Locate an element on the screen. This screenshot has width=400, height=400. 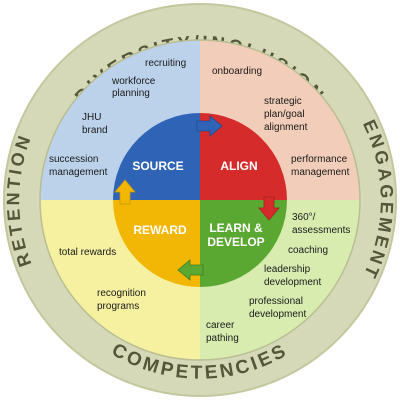
item-jhu-brand-1: JHU is located at coordinates (91, 117).